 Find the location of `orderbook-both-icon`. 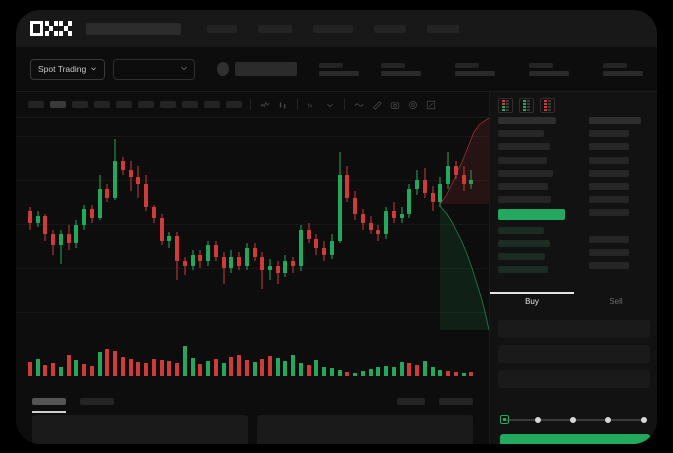

orderbook-both-icon is located at coordinates (505, 105).